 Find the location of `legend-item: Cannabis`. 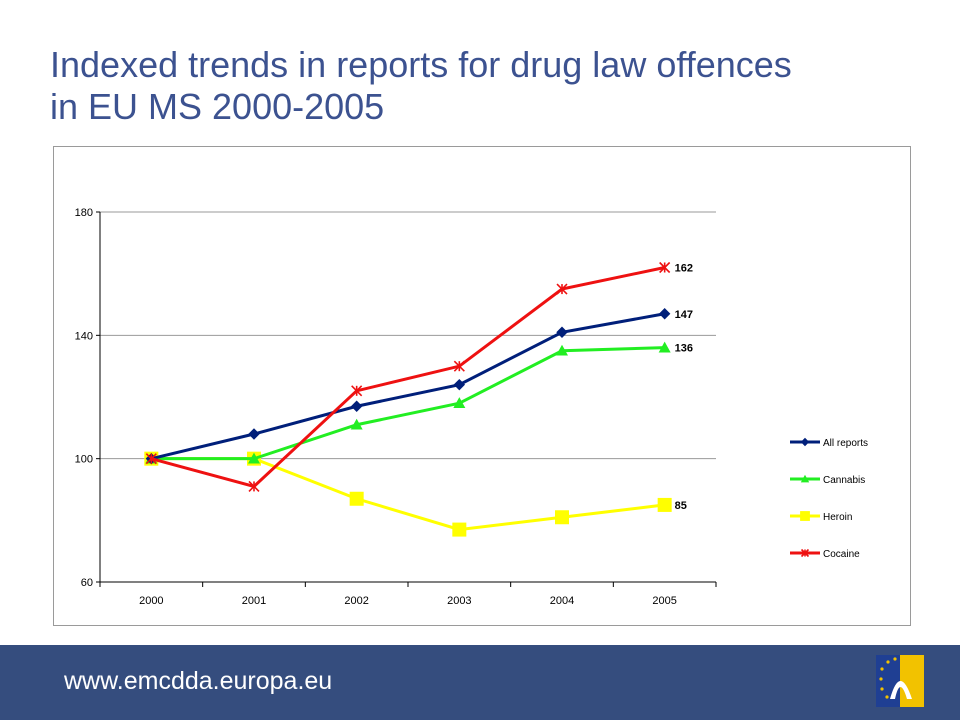

legend-item: Cannabis is located at coordinates (827, 480).